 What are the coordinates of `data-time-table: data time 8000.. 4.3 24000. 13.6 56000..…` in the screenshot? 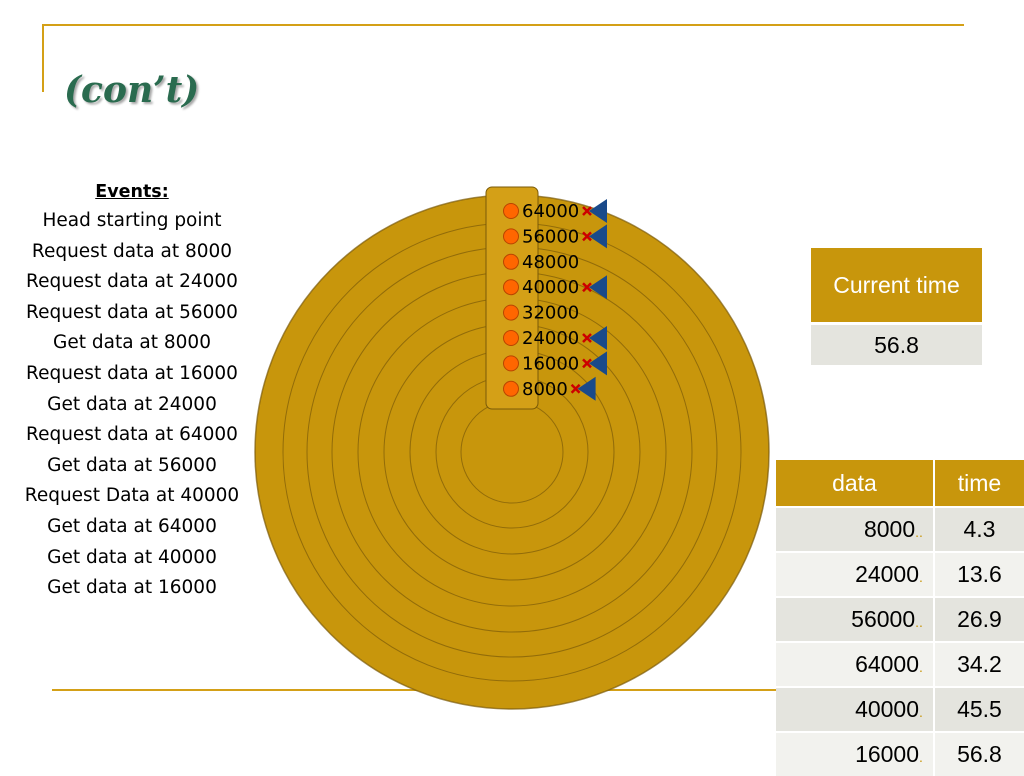 It's located at (900, 618).